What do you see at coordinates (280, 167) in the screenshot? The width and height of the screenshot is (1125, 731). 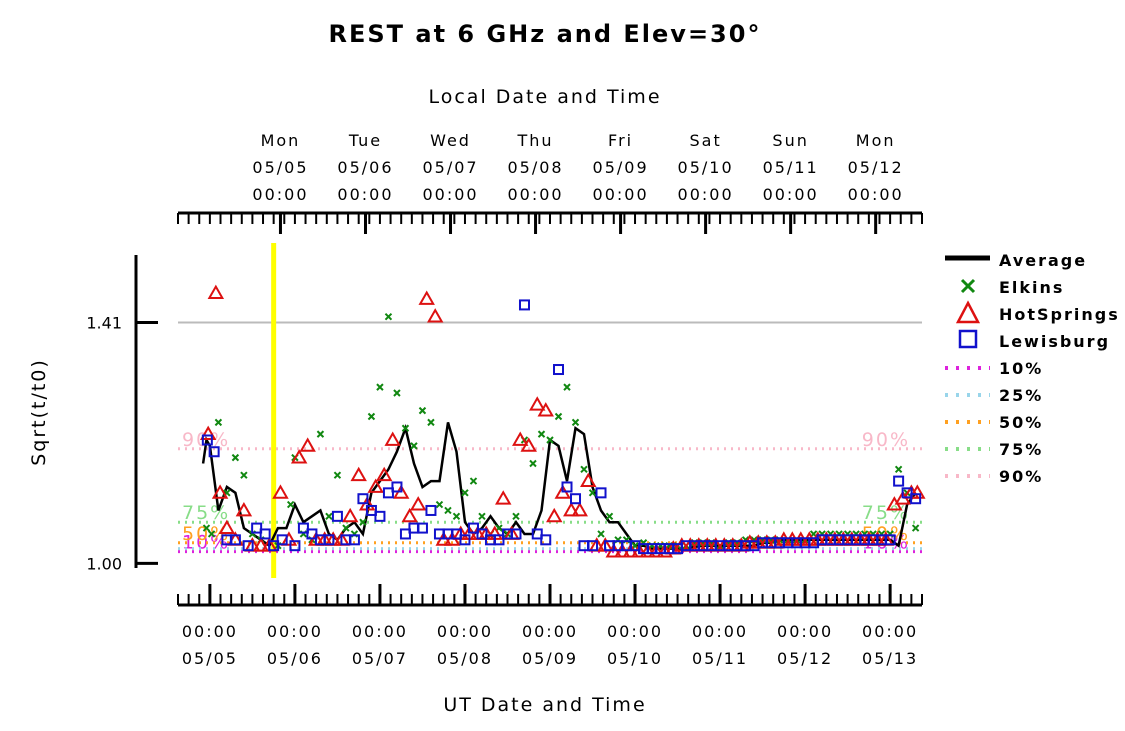 I see `top-tick-date: 05/05` at bounding box center [280, 167].